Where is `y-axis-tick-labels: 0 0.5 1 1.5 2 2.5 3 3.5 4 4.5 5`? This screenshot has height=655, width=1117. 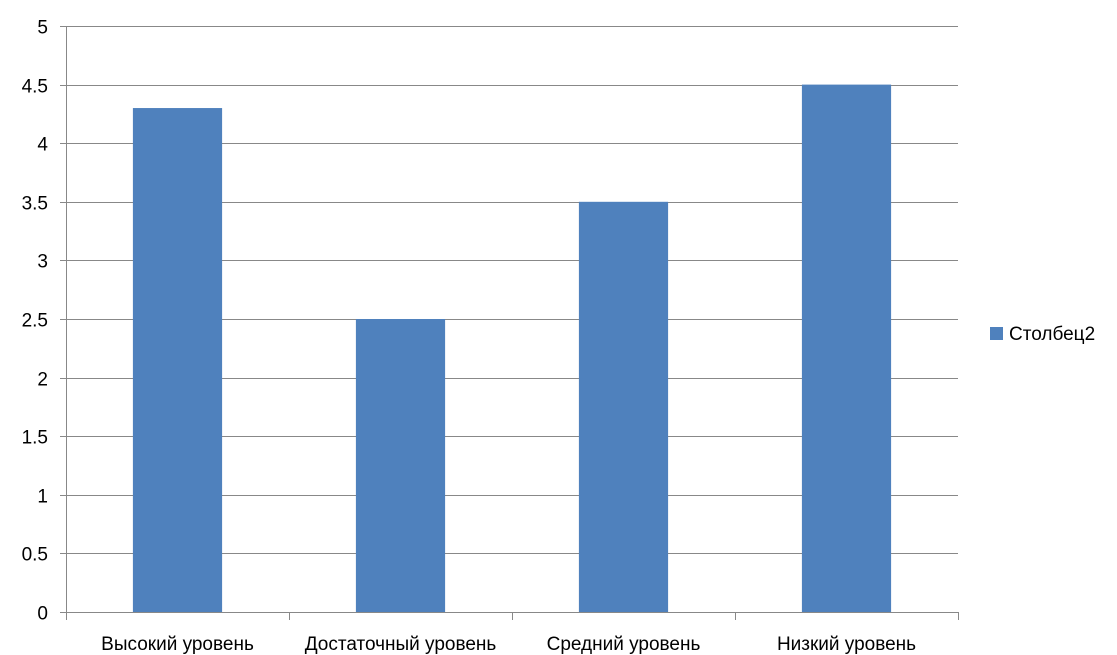 y-axis-tick-labels: 0 0.5 1 1.5 2 2.5 3 3.5 4 4.5 5 is located at coordinates (35, 321).